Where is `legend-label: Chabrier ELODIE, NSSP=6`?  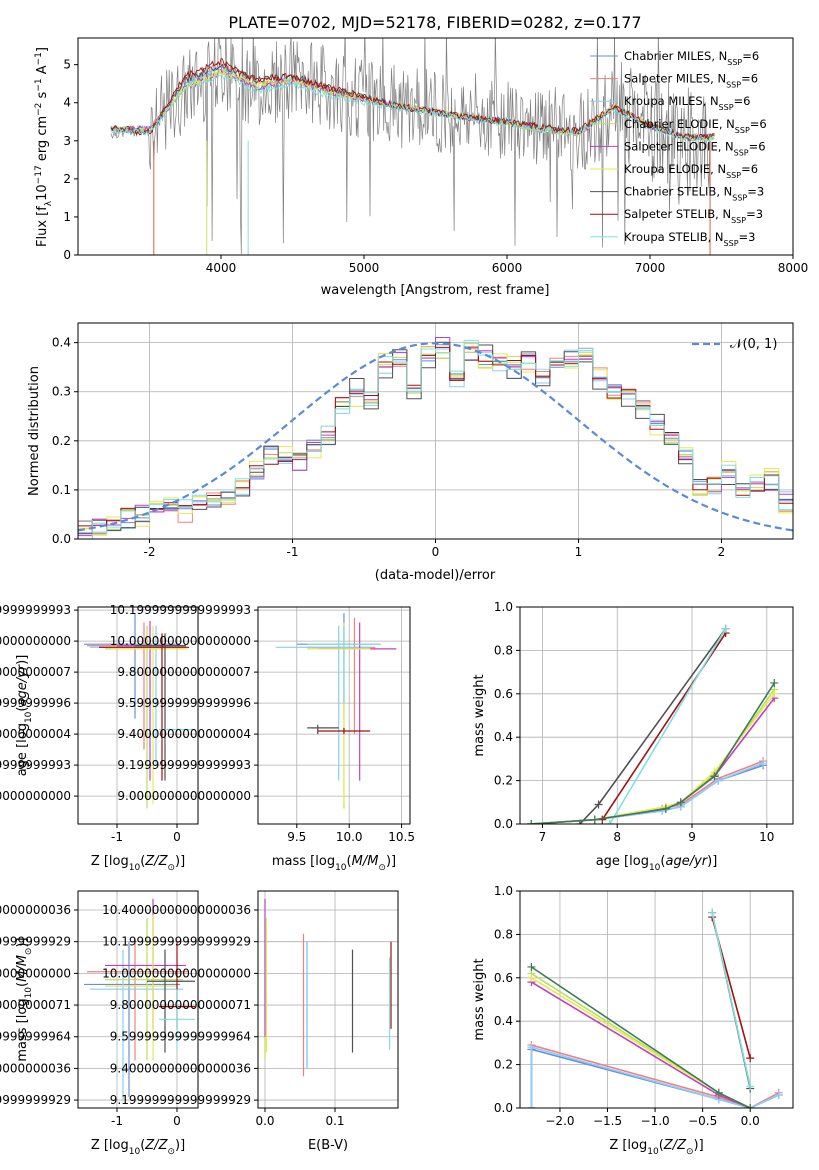
legend-label: Chabrier ELODIE, NSSP=6 is located at coordinates (695, 126).